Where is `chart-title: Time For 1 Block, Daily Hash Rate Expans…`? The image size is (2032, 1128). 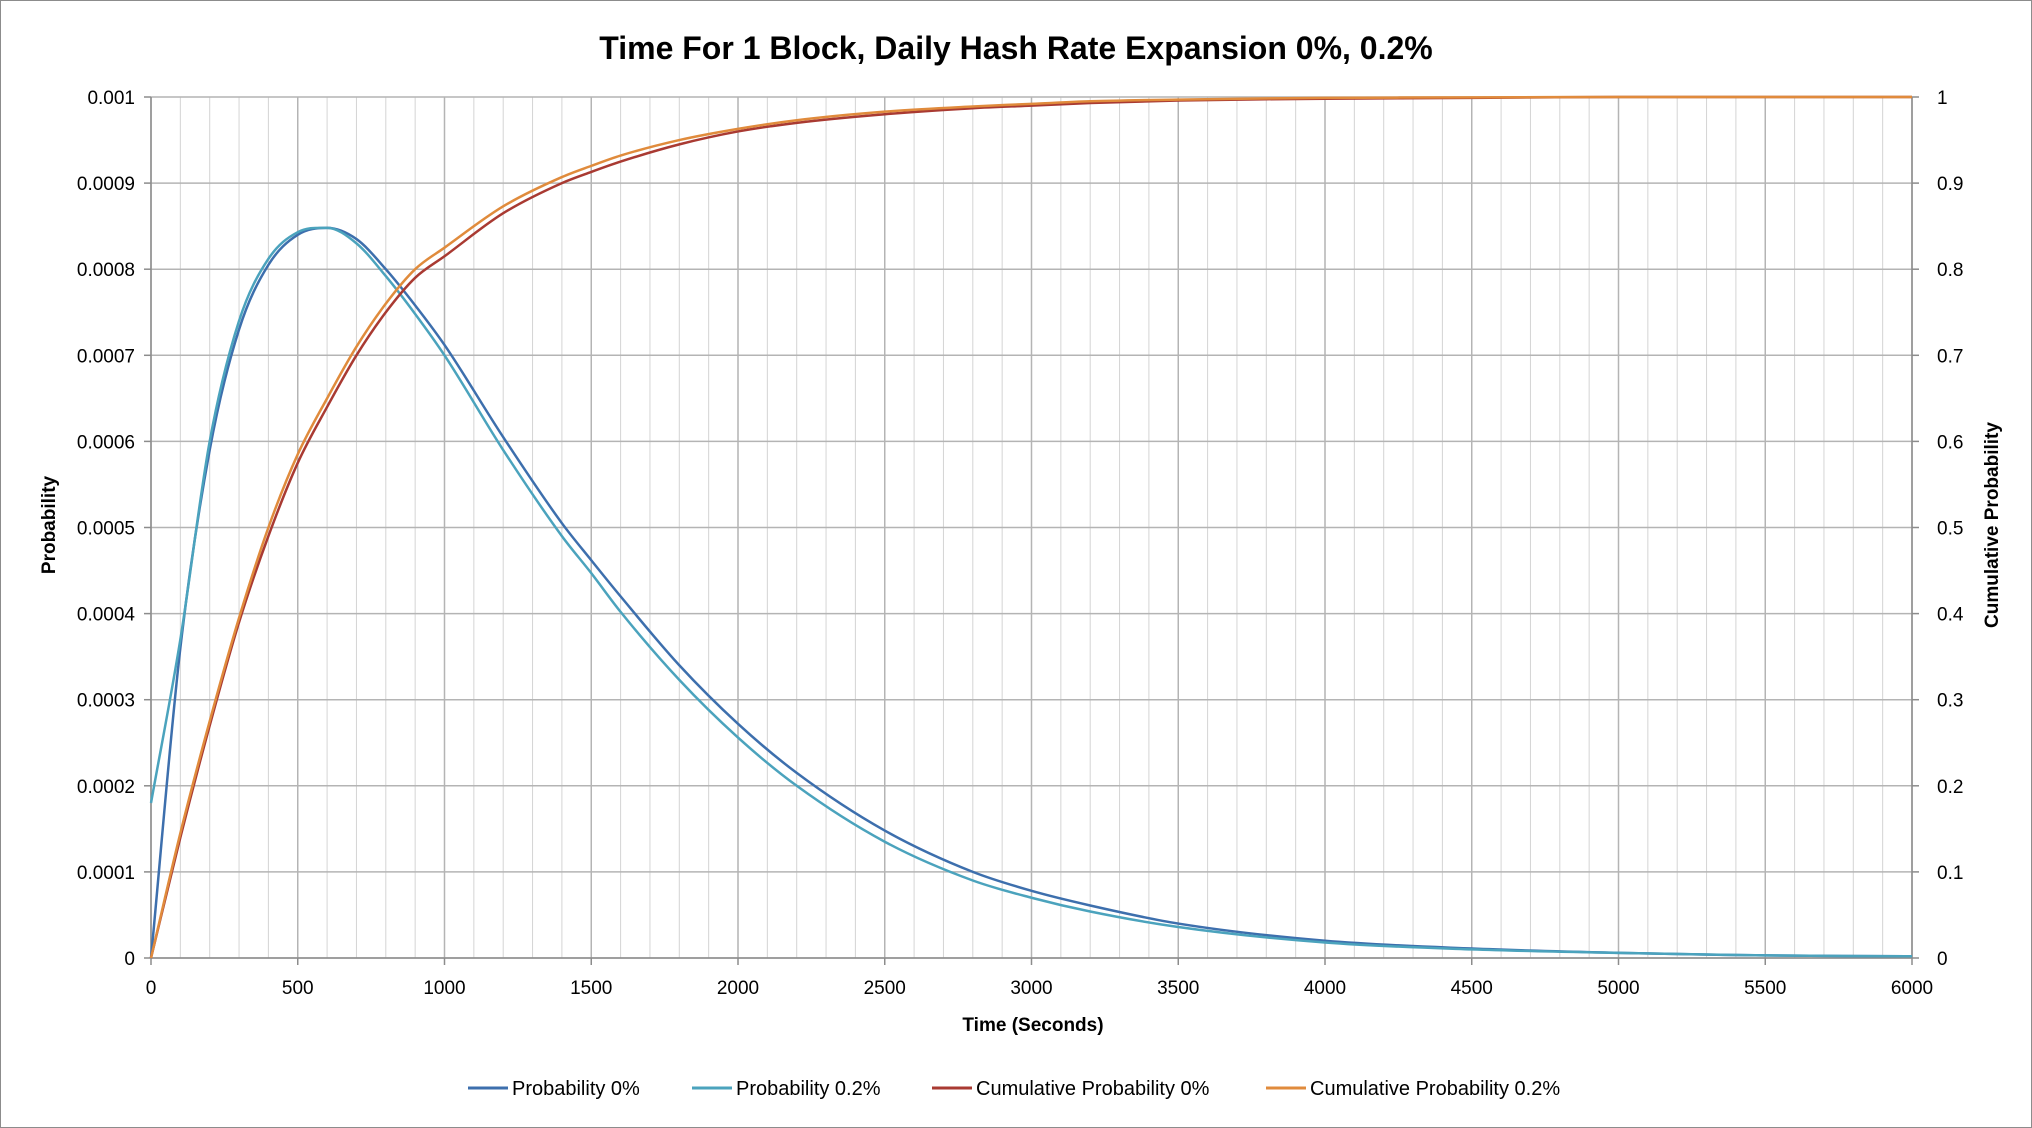
chart-title: Time For 1 Block, Daily Hash Rate Expans… is located at coordinates (1015, 48).